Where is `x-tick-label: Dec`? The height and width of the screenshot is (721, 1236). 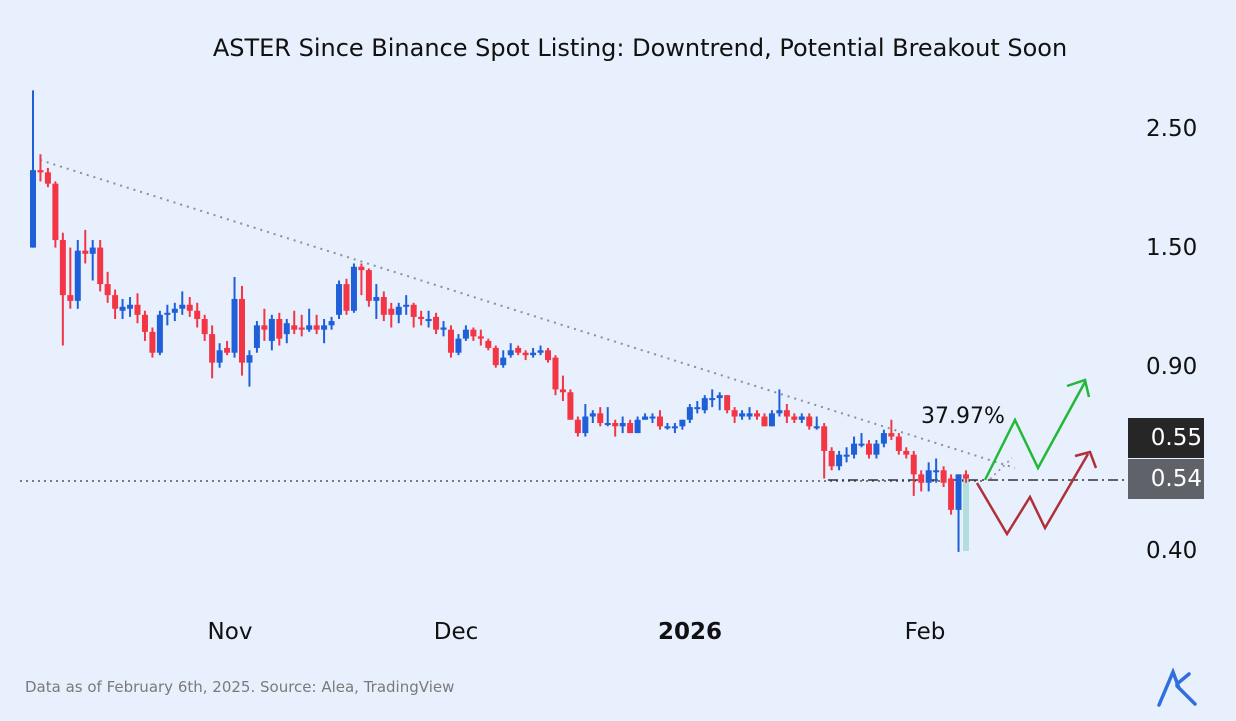
x-tick-label: Dec is located at coordinates (456, 632).